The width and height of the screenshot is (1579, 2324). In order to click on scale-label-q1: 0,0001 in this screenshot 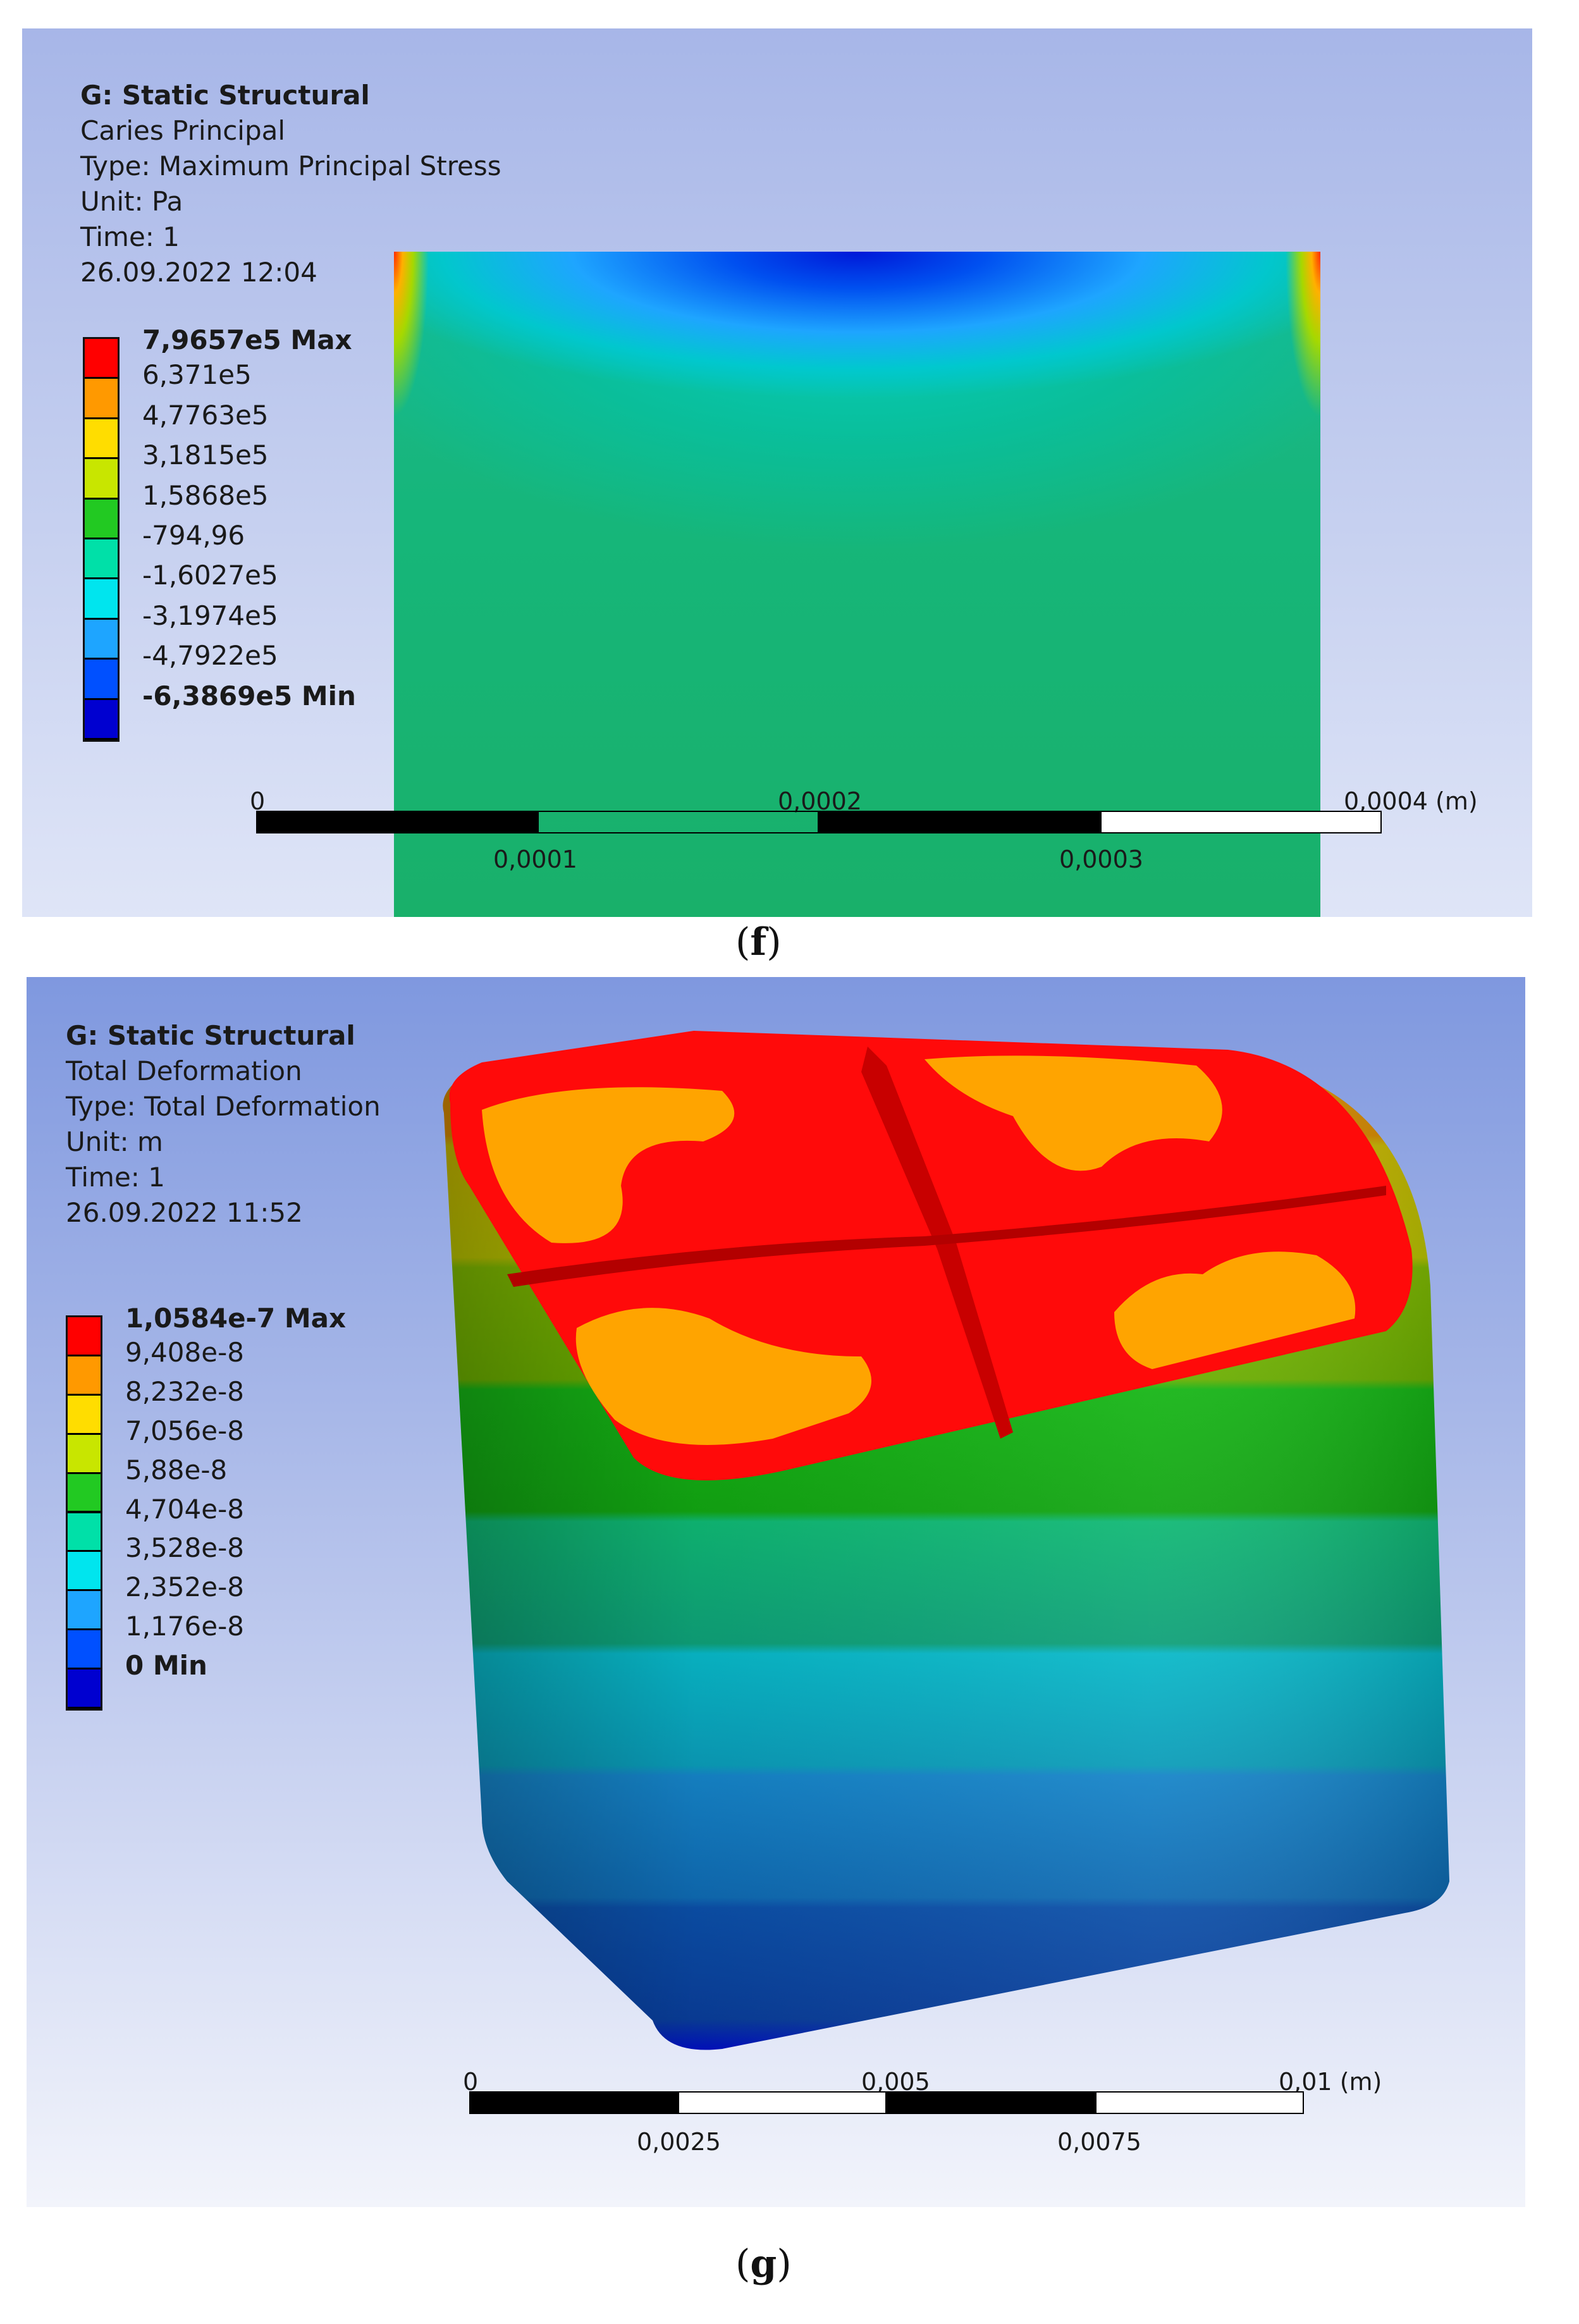, I will do `click(535, 859)`.